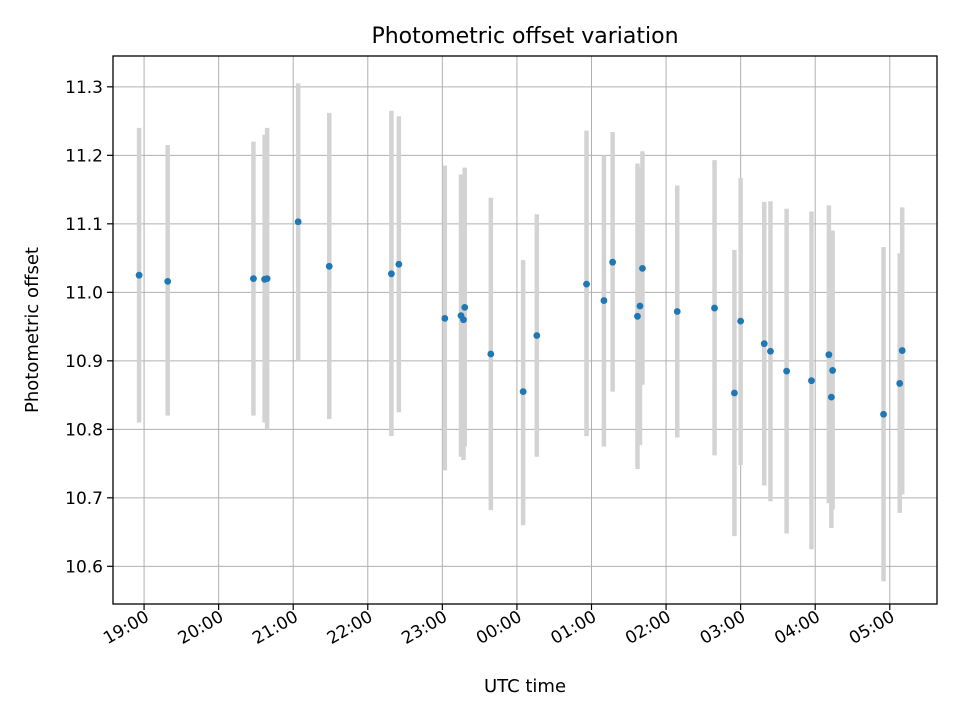 The image size is (960, 720). I want to click on y-tick-label: 10.8, so click(84, 430).